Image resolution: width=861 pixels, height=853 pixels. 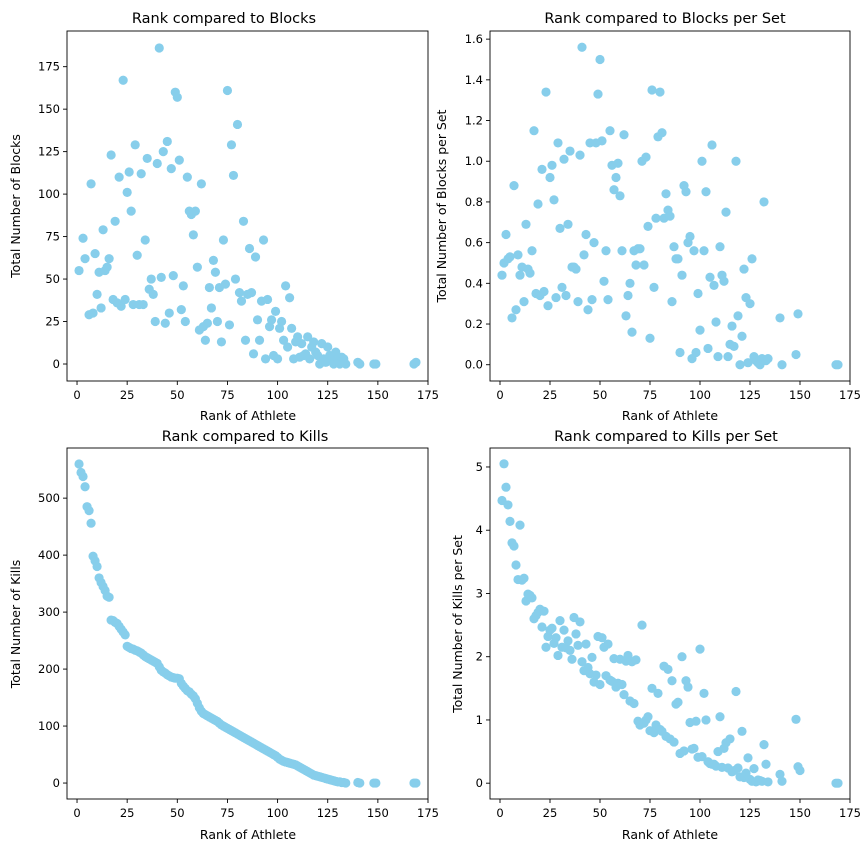 I want to click on y-tick-label: 0.0, so click(x=474, y=365).